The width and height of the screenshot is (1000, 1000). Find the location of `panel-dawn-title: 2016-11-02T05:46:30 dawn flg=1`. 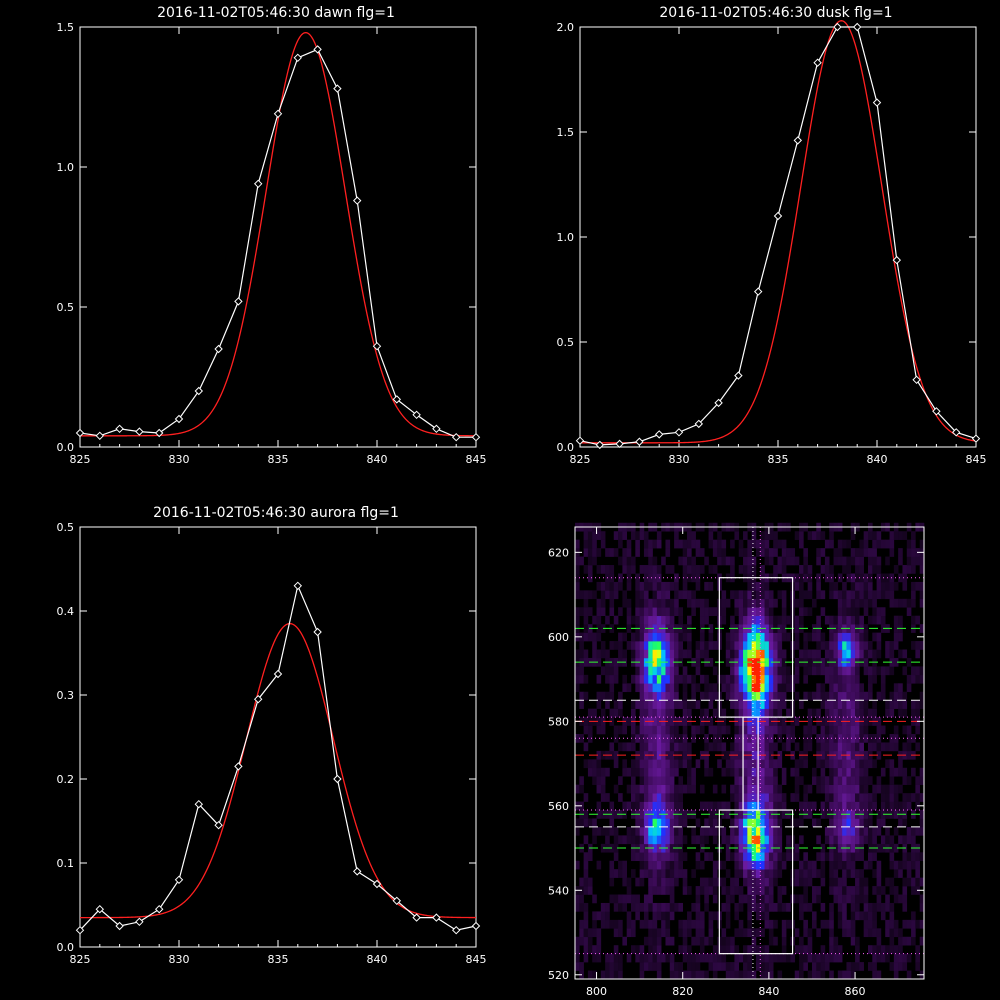

panel-dawn-title: 2016-11-02T05:46:30 dawn flg=1 is located at coordinates (276, 13).